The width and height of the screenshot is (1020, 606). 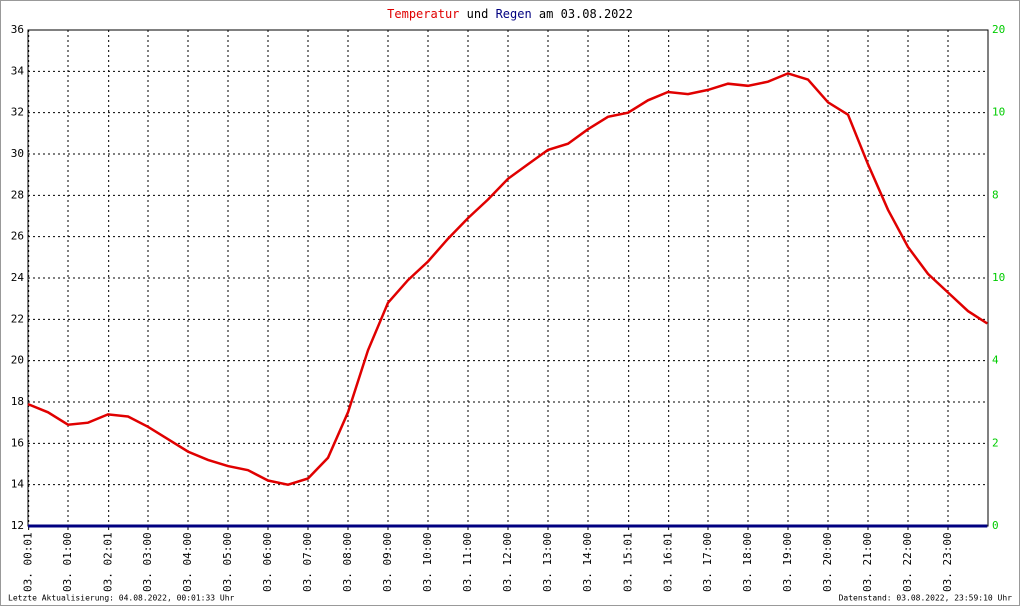 What do you see at coordinates (67, 562) in the screenshot?
I see `x-tick-label: 03. 01:00` at bounding box center [67, 562].